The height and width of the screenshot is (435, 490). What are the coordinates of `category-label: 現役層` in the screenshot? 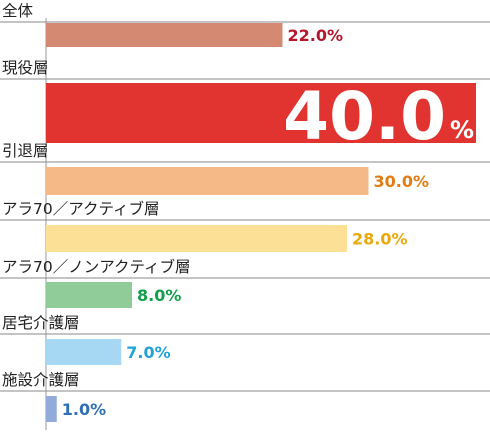 It's located at (25, 68).